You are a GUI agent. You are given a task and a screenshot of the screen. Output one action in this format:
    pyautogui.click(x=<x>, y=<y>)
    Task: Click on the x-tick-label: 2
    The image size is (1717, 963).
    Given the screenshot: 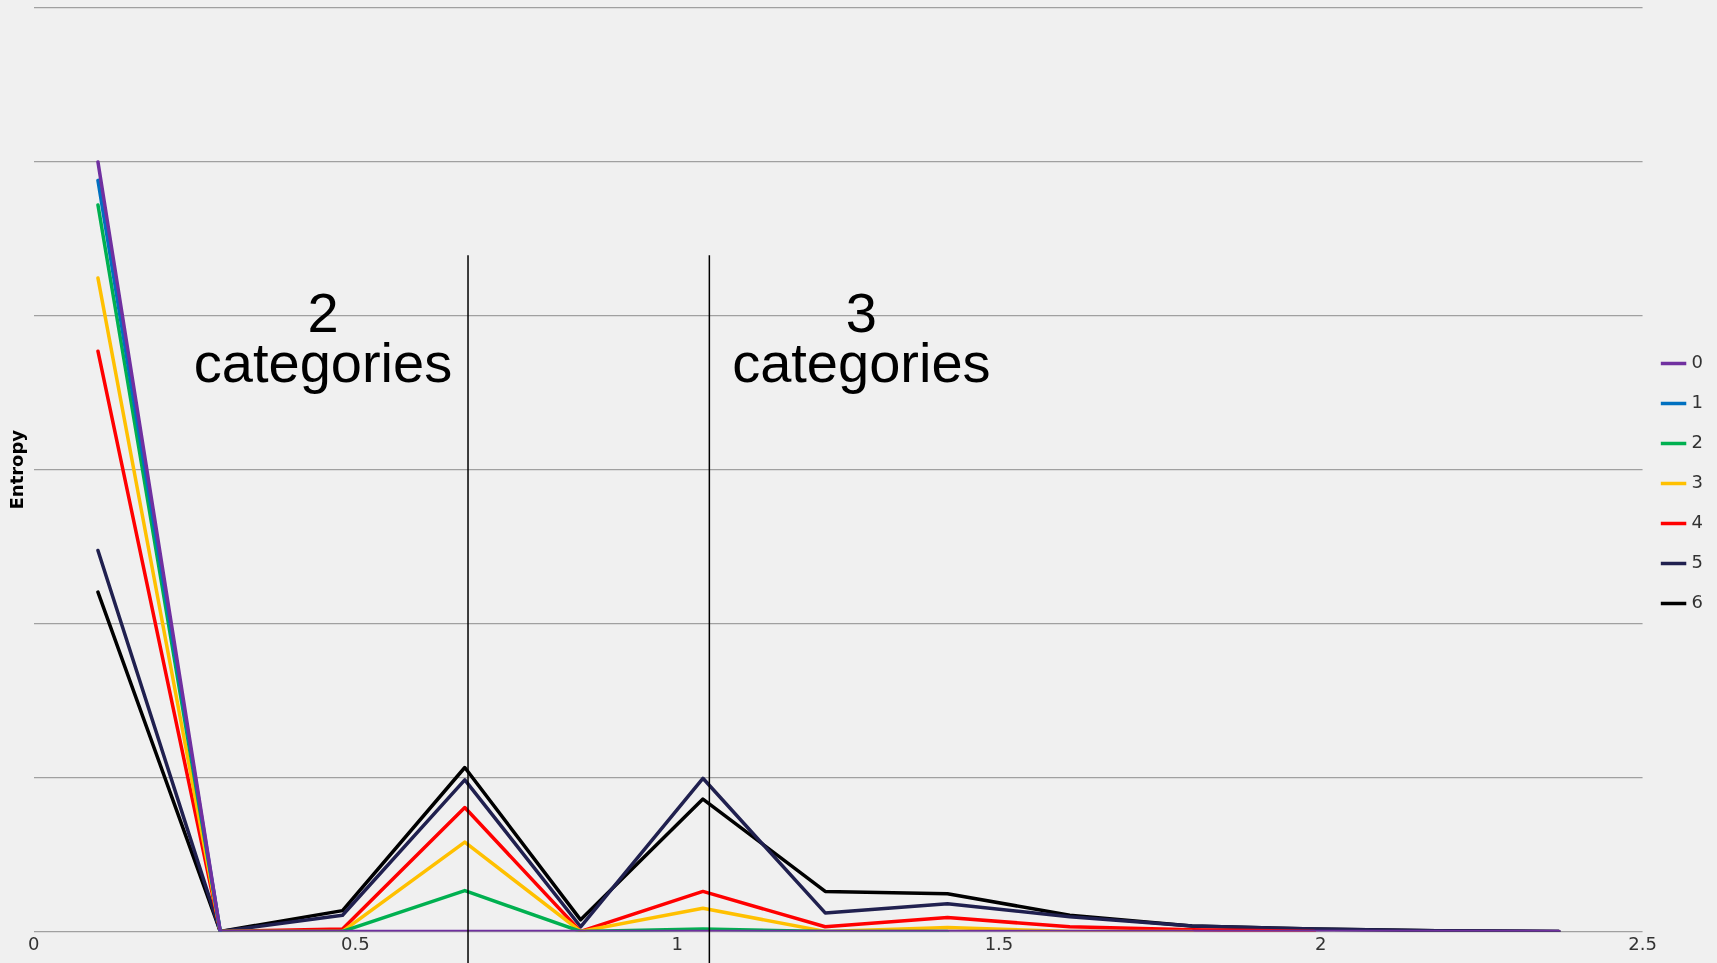 What is the action you would take?
    pyautogui.click(x=1321, y=943)
    